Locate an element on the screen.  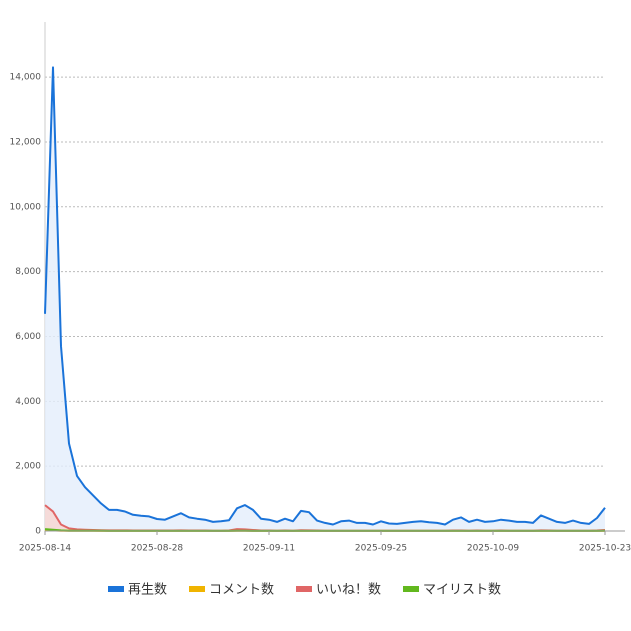
y-tick-label: 0 is located at coordinates (38, 532).